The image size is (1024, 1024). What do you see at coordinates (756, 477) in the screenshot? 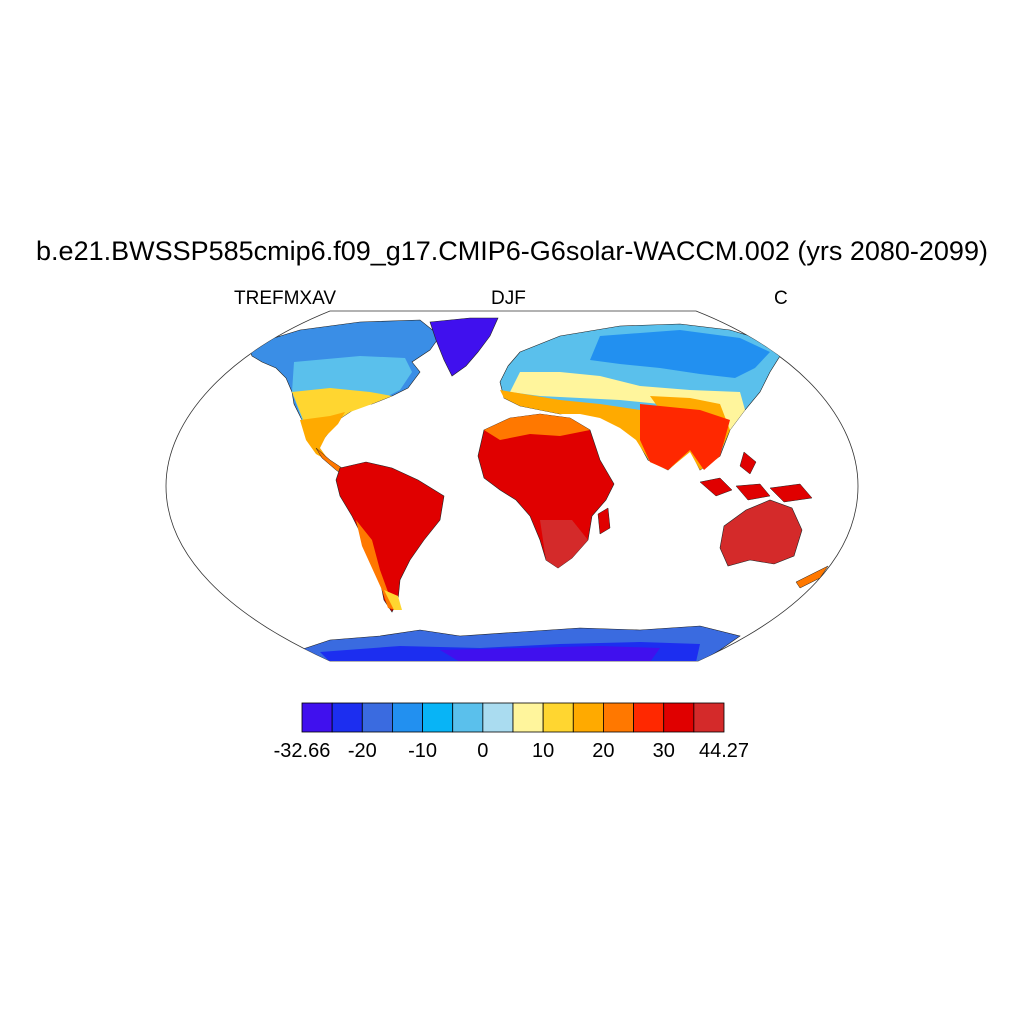
I see `maritime-asia-landmass` at bounding box center [756, 477].